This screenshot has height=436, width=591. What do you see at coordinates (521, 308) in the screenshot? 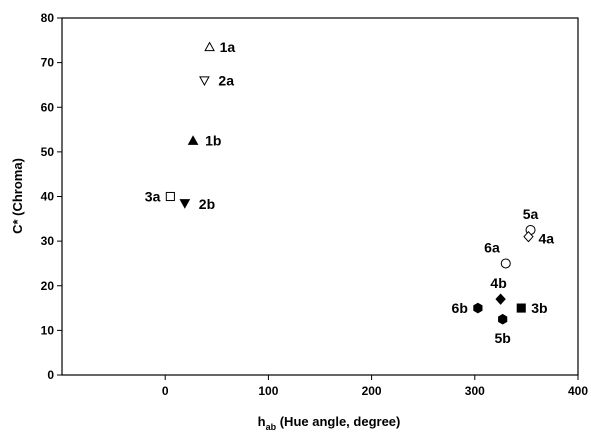
I see `data-point-3b` at bounding box center [521, 308].